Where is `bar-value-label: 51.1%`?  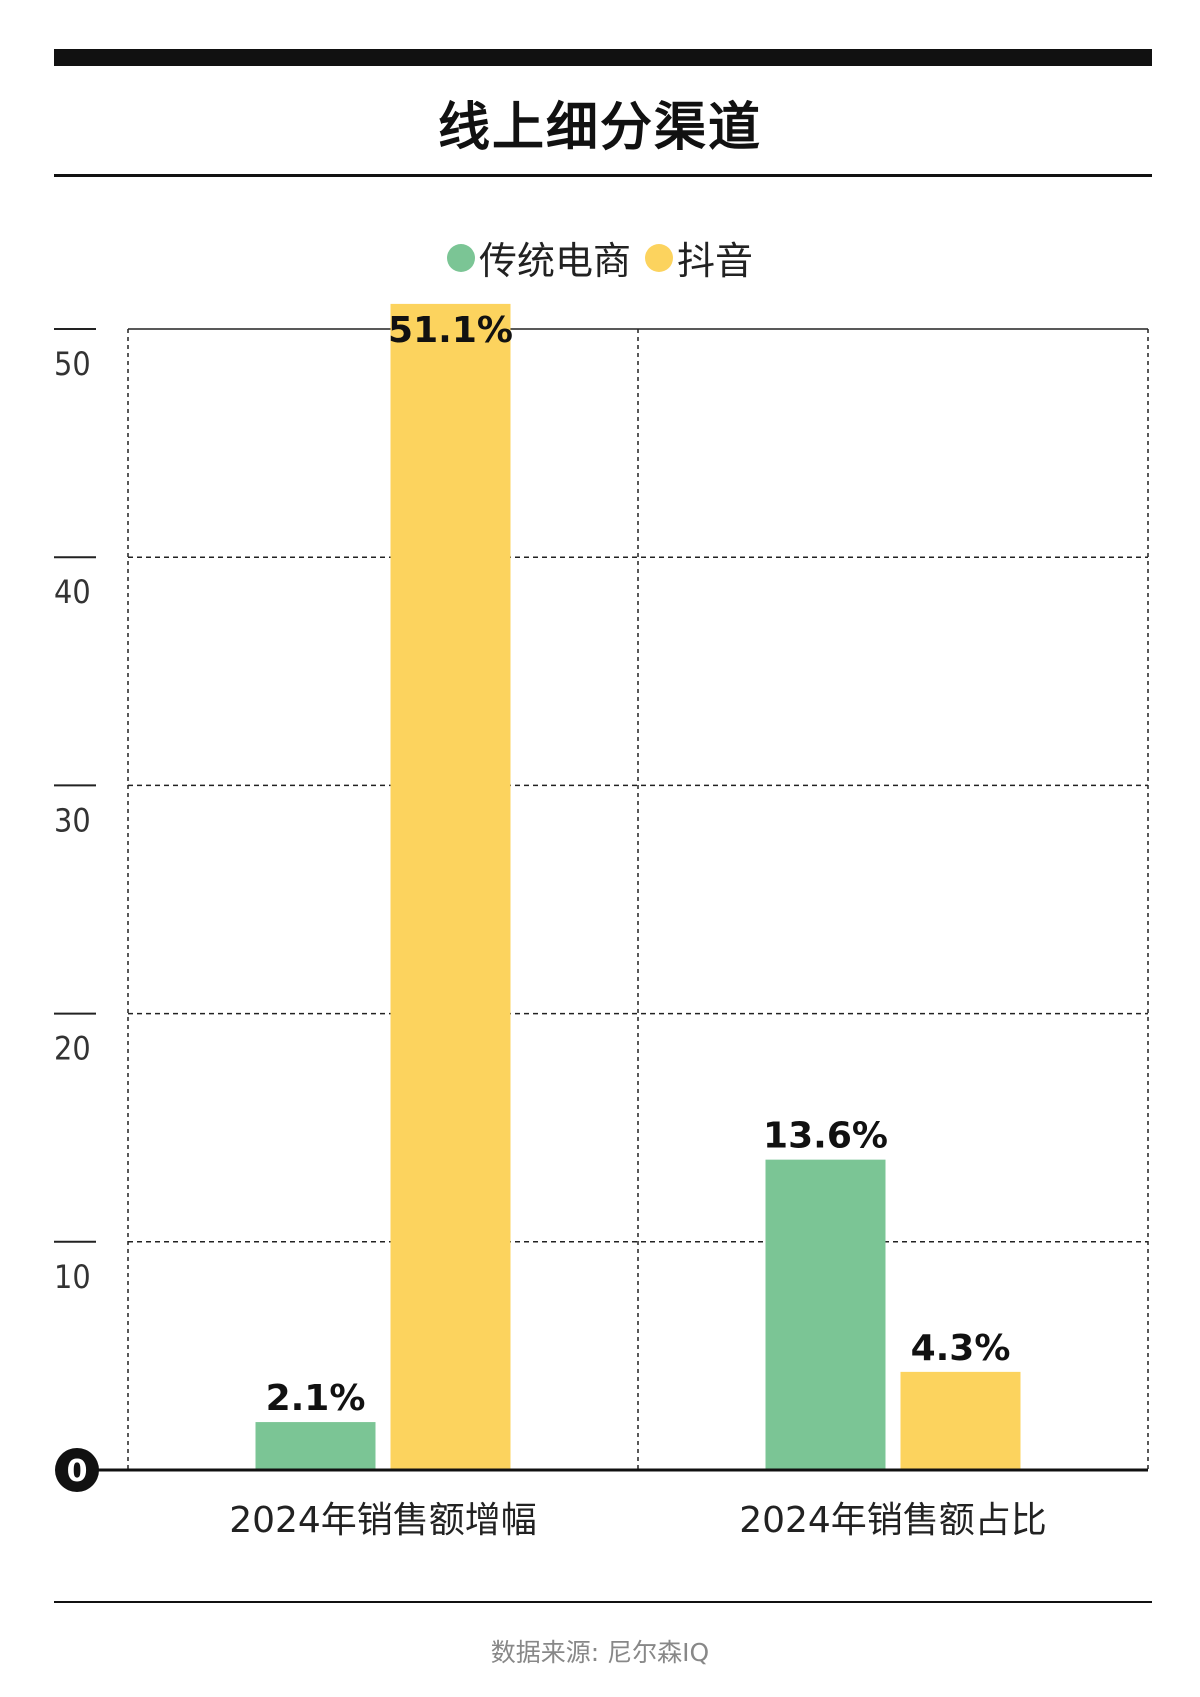
bar-value-label: 51.1% is located at coordinates (450, 330).